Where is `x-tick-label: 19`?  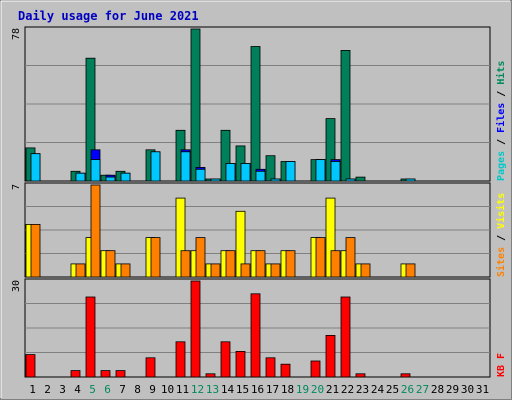 x-tick-label: 19 is located at coordinates (302, 389).